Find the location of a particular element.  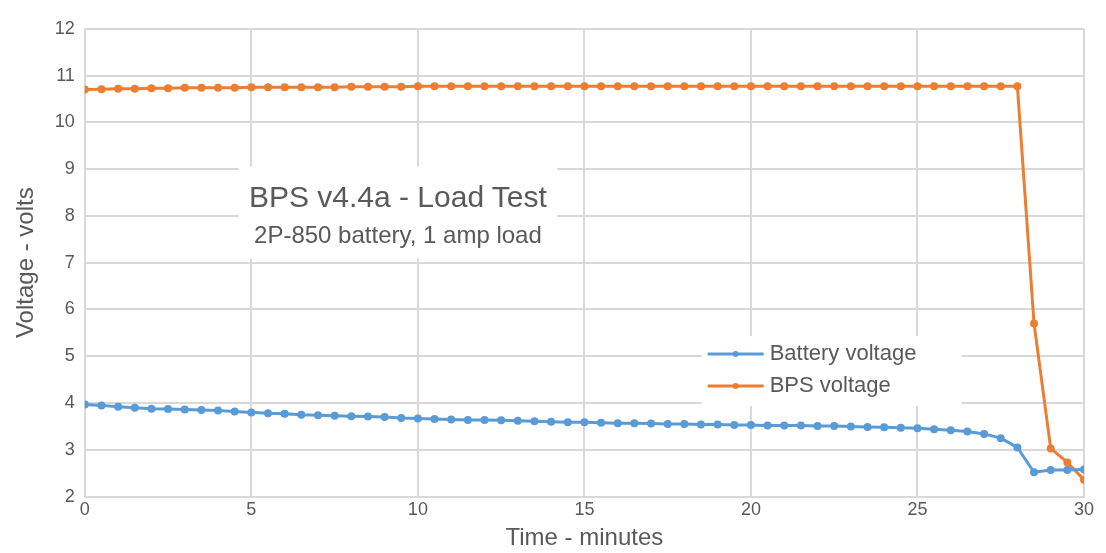

y-axis-title: Voltage - volts is located at coordinates (25, 263).